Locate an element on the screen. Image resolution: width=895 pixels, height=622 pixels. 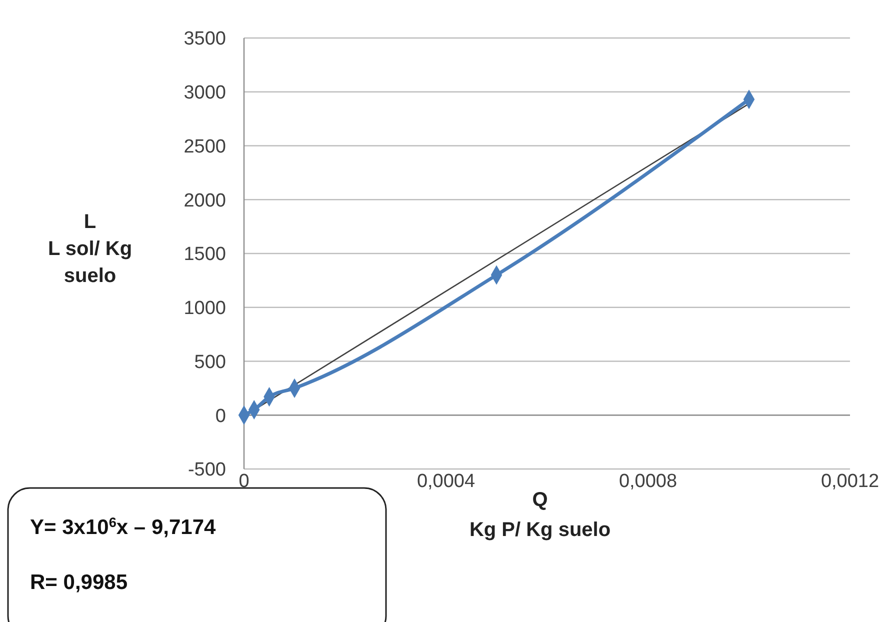
x-tick-label: 0 is located at coordinates (244, 481).